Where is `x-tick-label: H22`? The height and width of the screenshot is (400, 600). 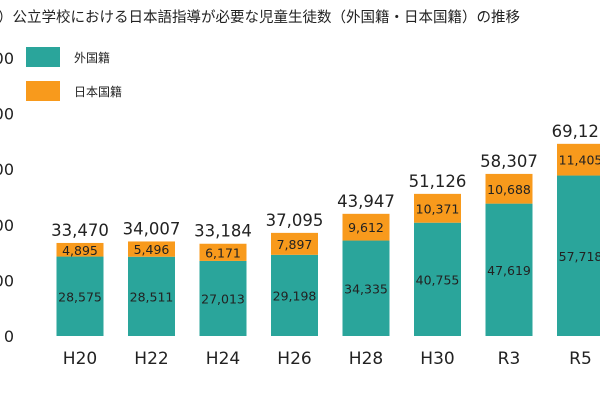
x-tick-label: H22 is located at coordinates (151, 359).